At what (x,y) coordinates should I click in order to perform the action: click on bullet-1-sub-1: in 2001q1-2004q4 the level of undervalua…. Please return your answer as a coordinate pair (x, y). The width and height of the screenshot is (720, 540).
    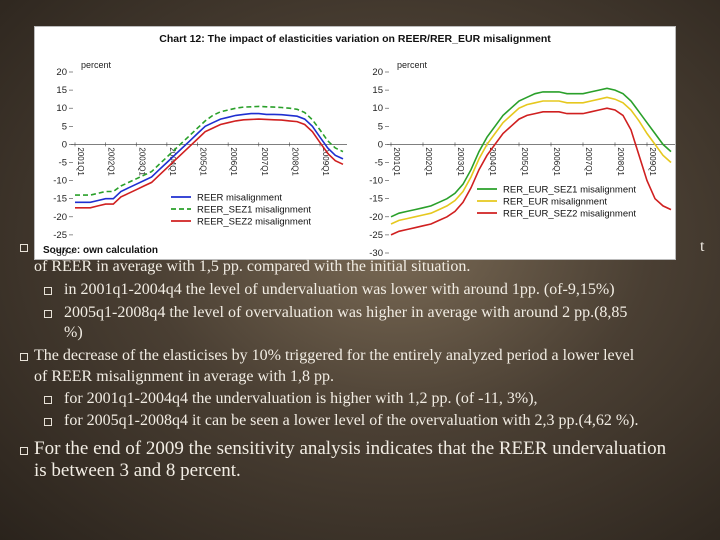
    Looking at the image, I should click on (339, 289).